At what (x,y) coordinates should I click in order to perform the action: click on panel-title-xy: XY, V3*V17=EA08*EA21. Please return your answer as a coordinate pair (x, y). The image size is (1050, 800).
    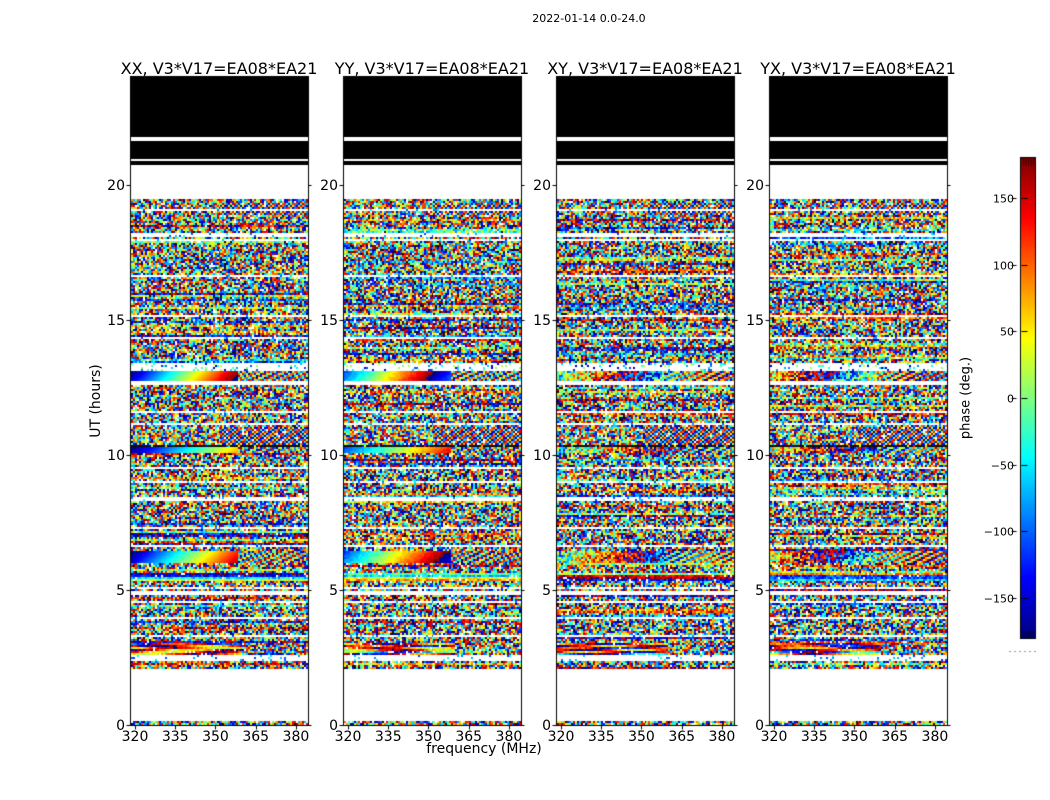
    Looking at the image, I should click on (645, 68).